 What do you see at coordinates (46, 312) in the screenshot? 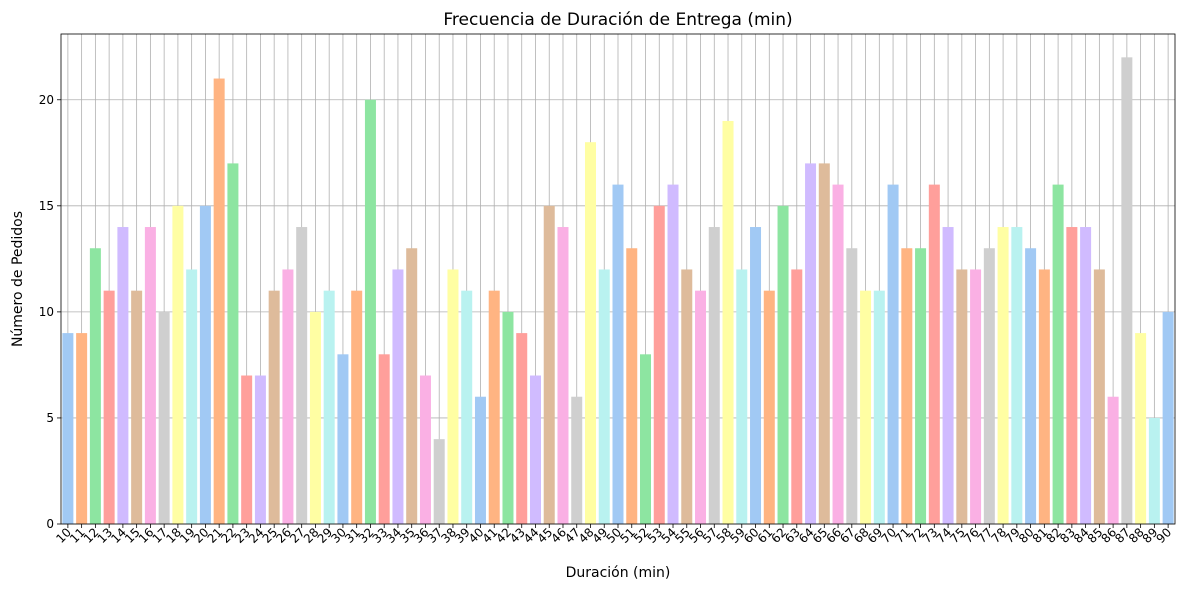
I see `y-tick-label: 10` at bounding box center [46, 312].